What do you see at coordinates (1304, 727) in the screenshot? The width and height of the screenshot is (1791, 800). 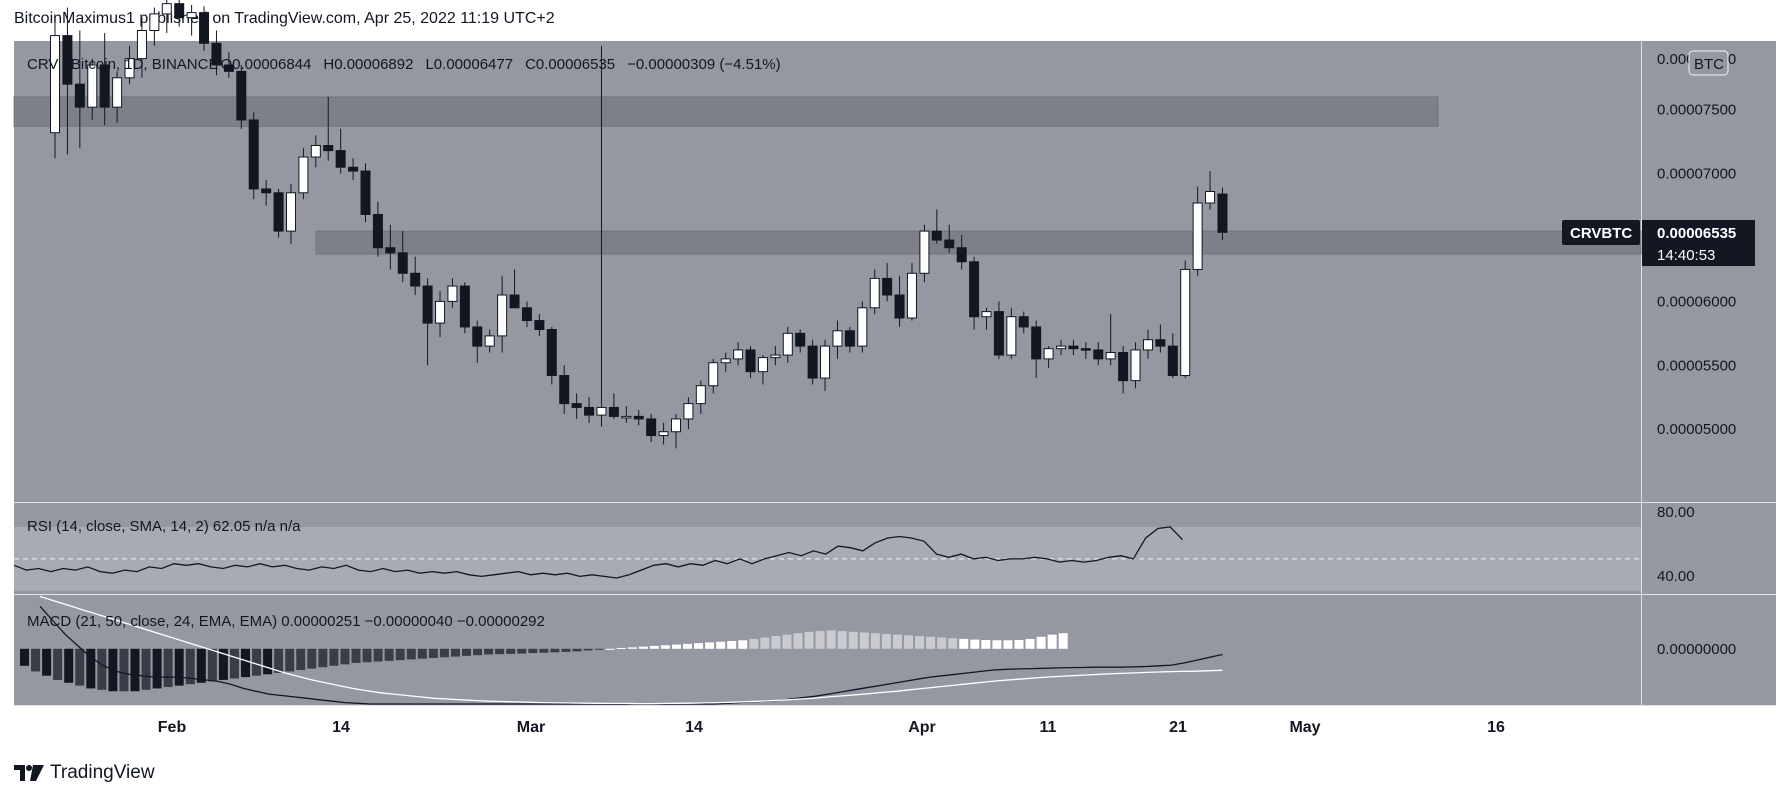 I see `time-axis-label: May` at bounding box center [1304, 727].